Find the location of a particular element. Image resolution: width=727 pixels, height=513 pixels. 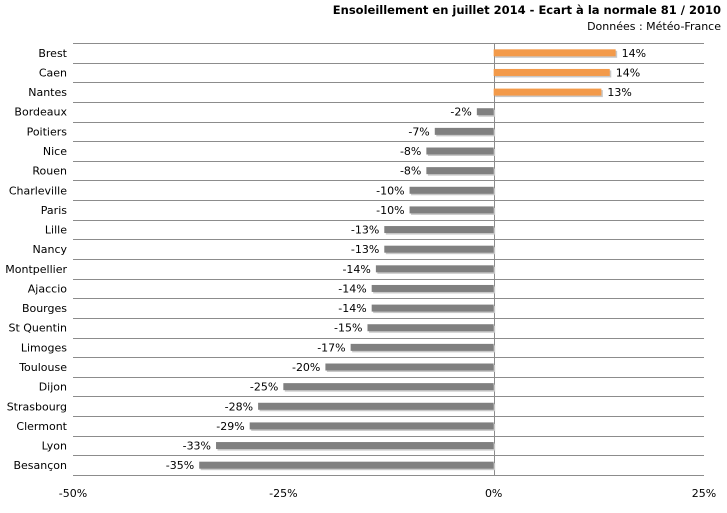

category-label: Strasbourg is located at coordinates (37, 406).